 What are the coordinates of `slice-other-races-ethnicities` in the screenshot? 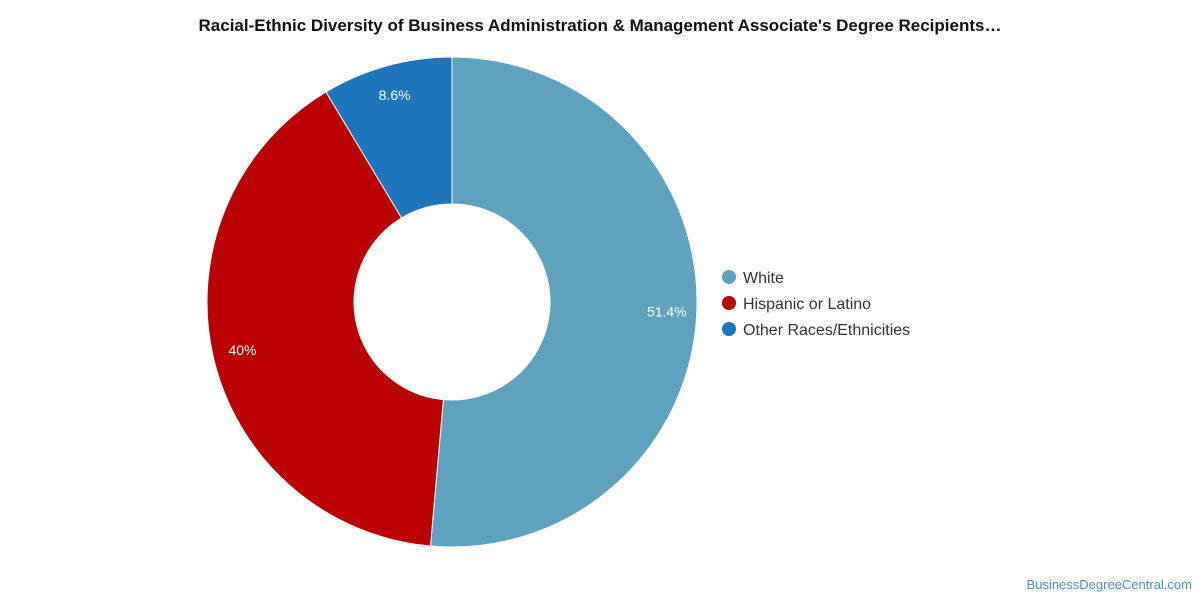 It's located at (389, 137).